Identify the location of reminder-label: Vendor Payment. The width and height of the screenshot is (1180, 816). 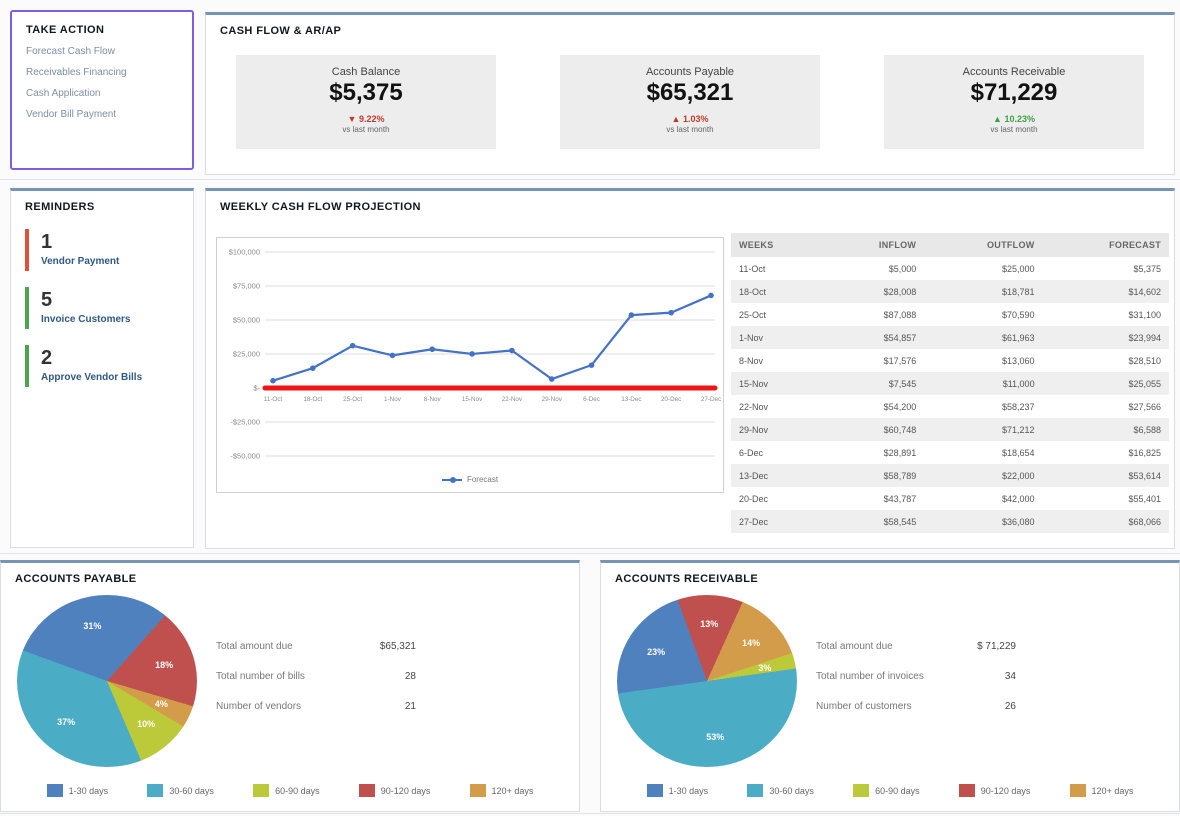
(80, 261).